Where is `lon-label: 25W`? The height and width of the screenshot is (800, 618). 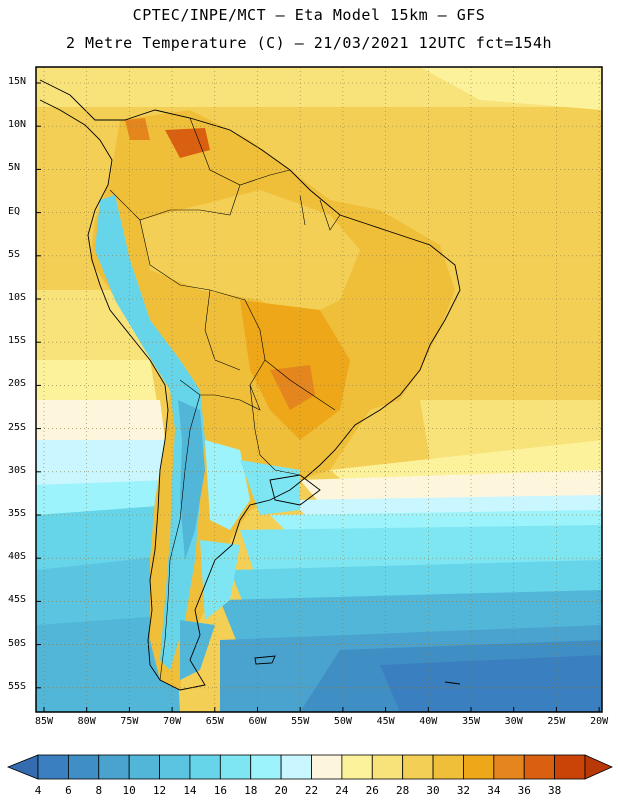
lon-label: 25W is located at coordinates (556, 721).